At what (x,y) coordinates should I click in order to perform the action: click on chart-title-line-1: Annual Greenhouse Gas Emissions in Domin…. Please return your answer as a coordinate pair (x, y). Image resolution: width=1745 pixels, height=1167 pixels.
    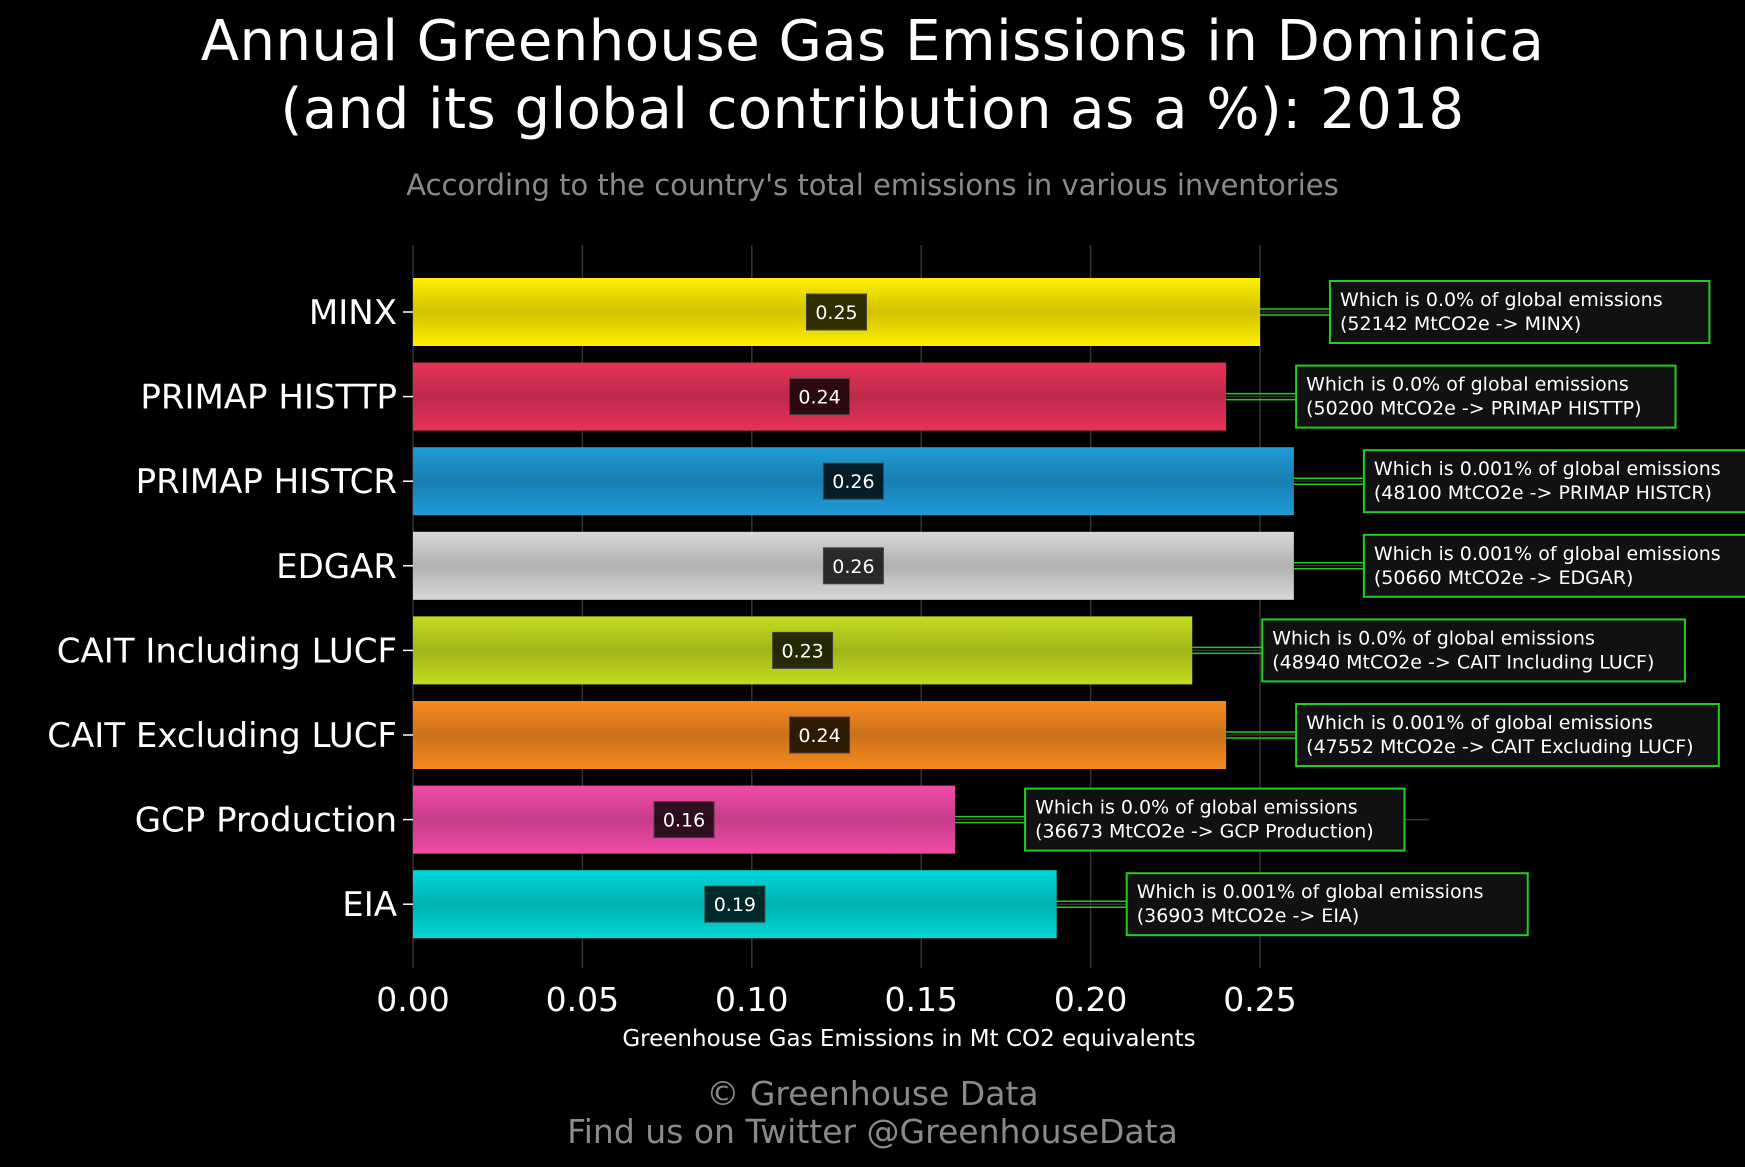
    Looking at the image, I should click on (872, 41).